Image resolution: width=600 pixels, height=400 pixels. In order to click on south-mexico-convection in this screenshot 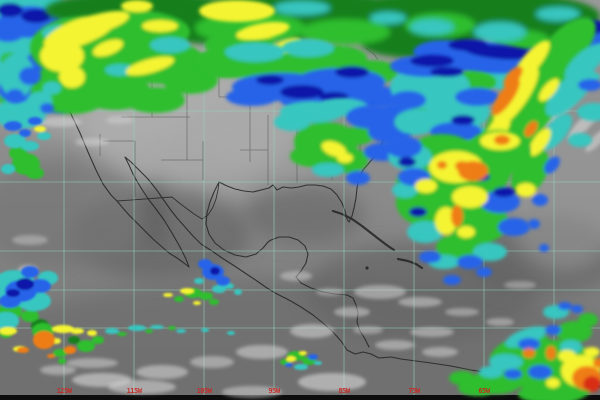, I will do `click(202, 282)`.